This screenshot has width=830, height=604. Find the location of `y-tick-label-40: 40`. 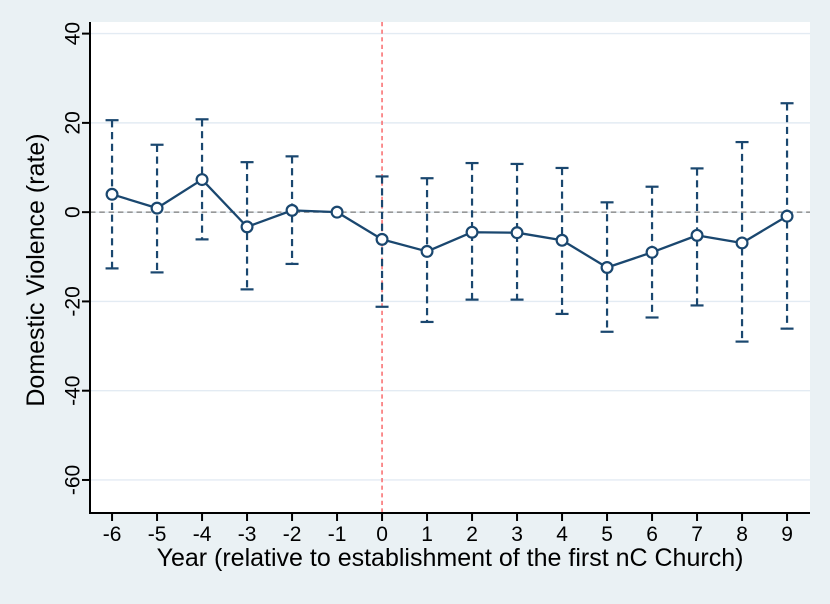

y-tick-label-40: 40 is located at coordinates (73, 33).